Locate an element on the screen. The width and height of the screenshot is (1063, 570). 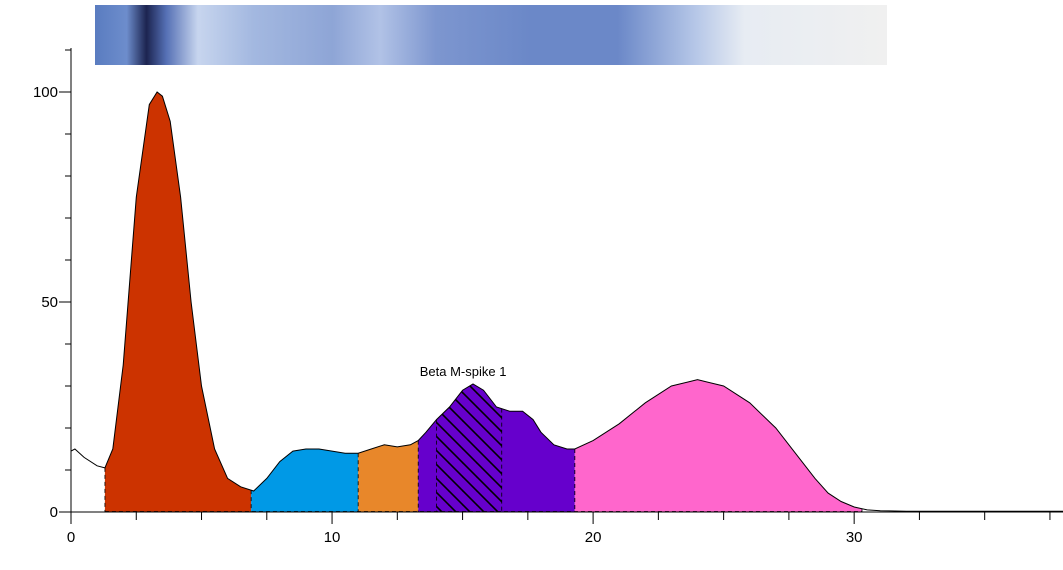
y-tick-label: 50 is located at coordinates (49, 302).